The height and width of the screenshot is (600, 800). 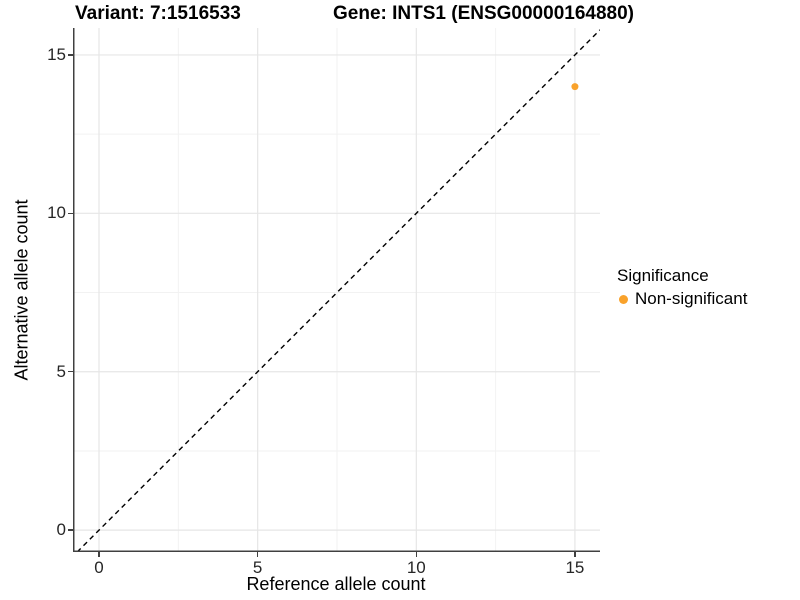 I want to click on y-tick-label: 0, so click(x=61, y=530).